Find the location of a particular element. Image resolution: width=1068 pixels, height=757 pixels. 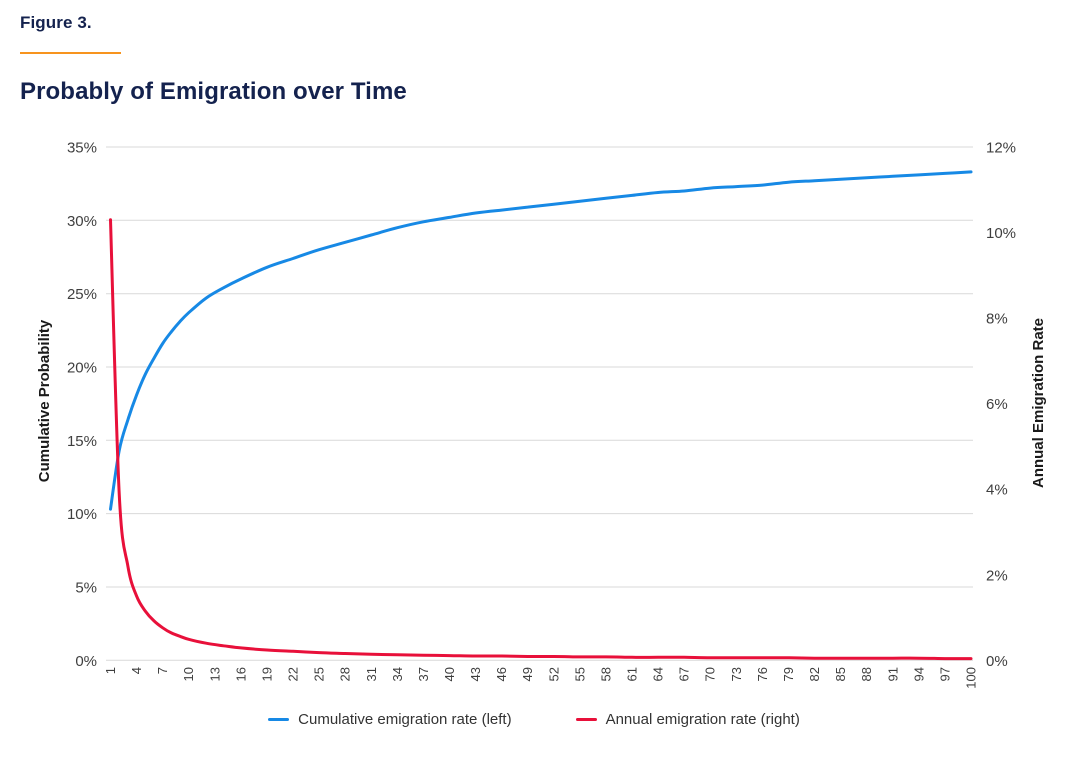

right-axis-tick-labels: 12% 10% 8% 6% 4% 2% 0% is located at coordinates (1001, 405).